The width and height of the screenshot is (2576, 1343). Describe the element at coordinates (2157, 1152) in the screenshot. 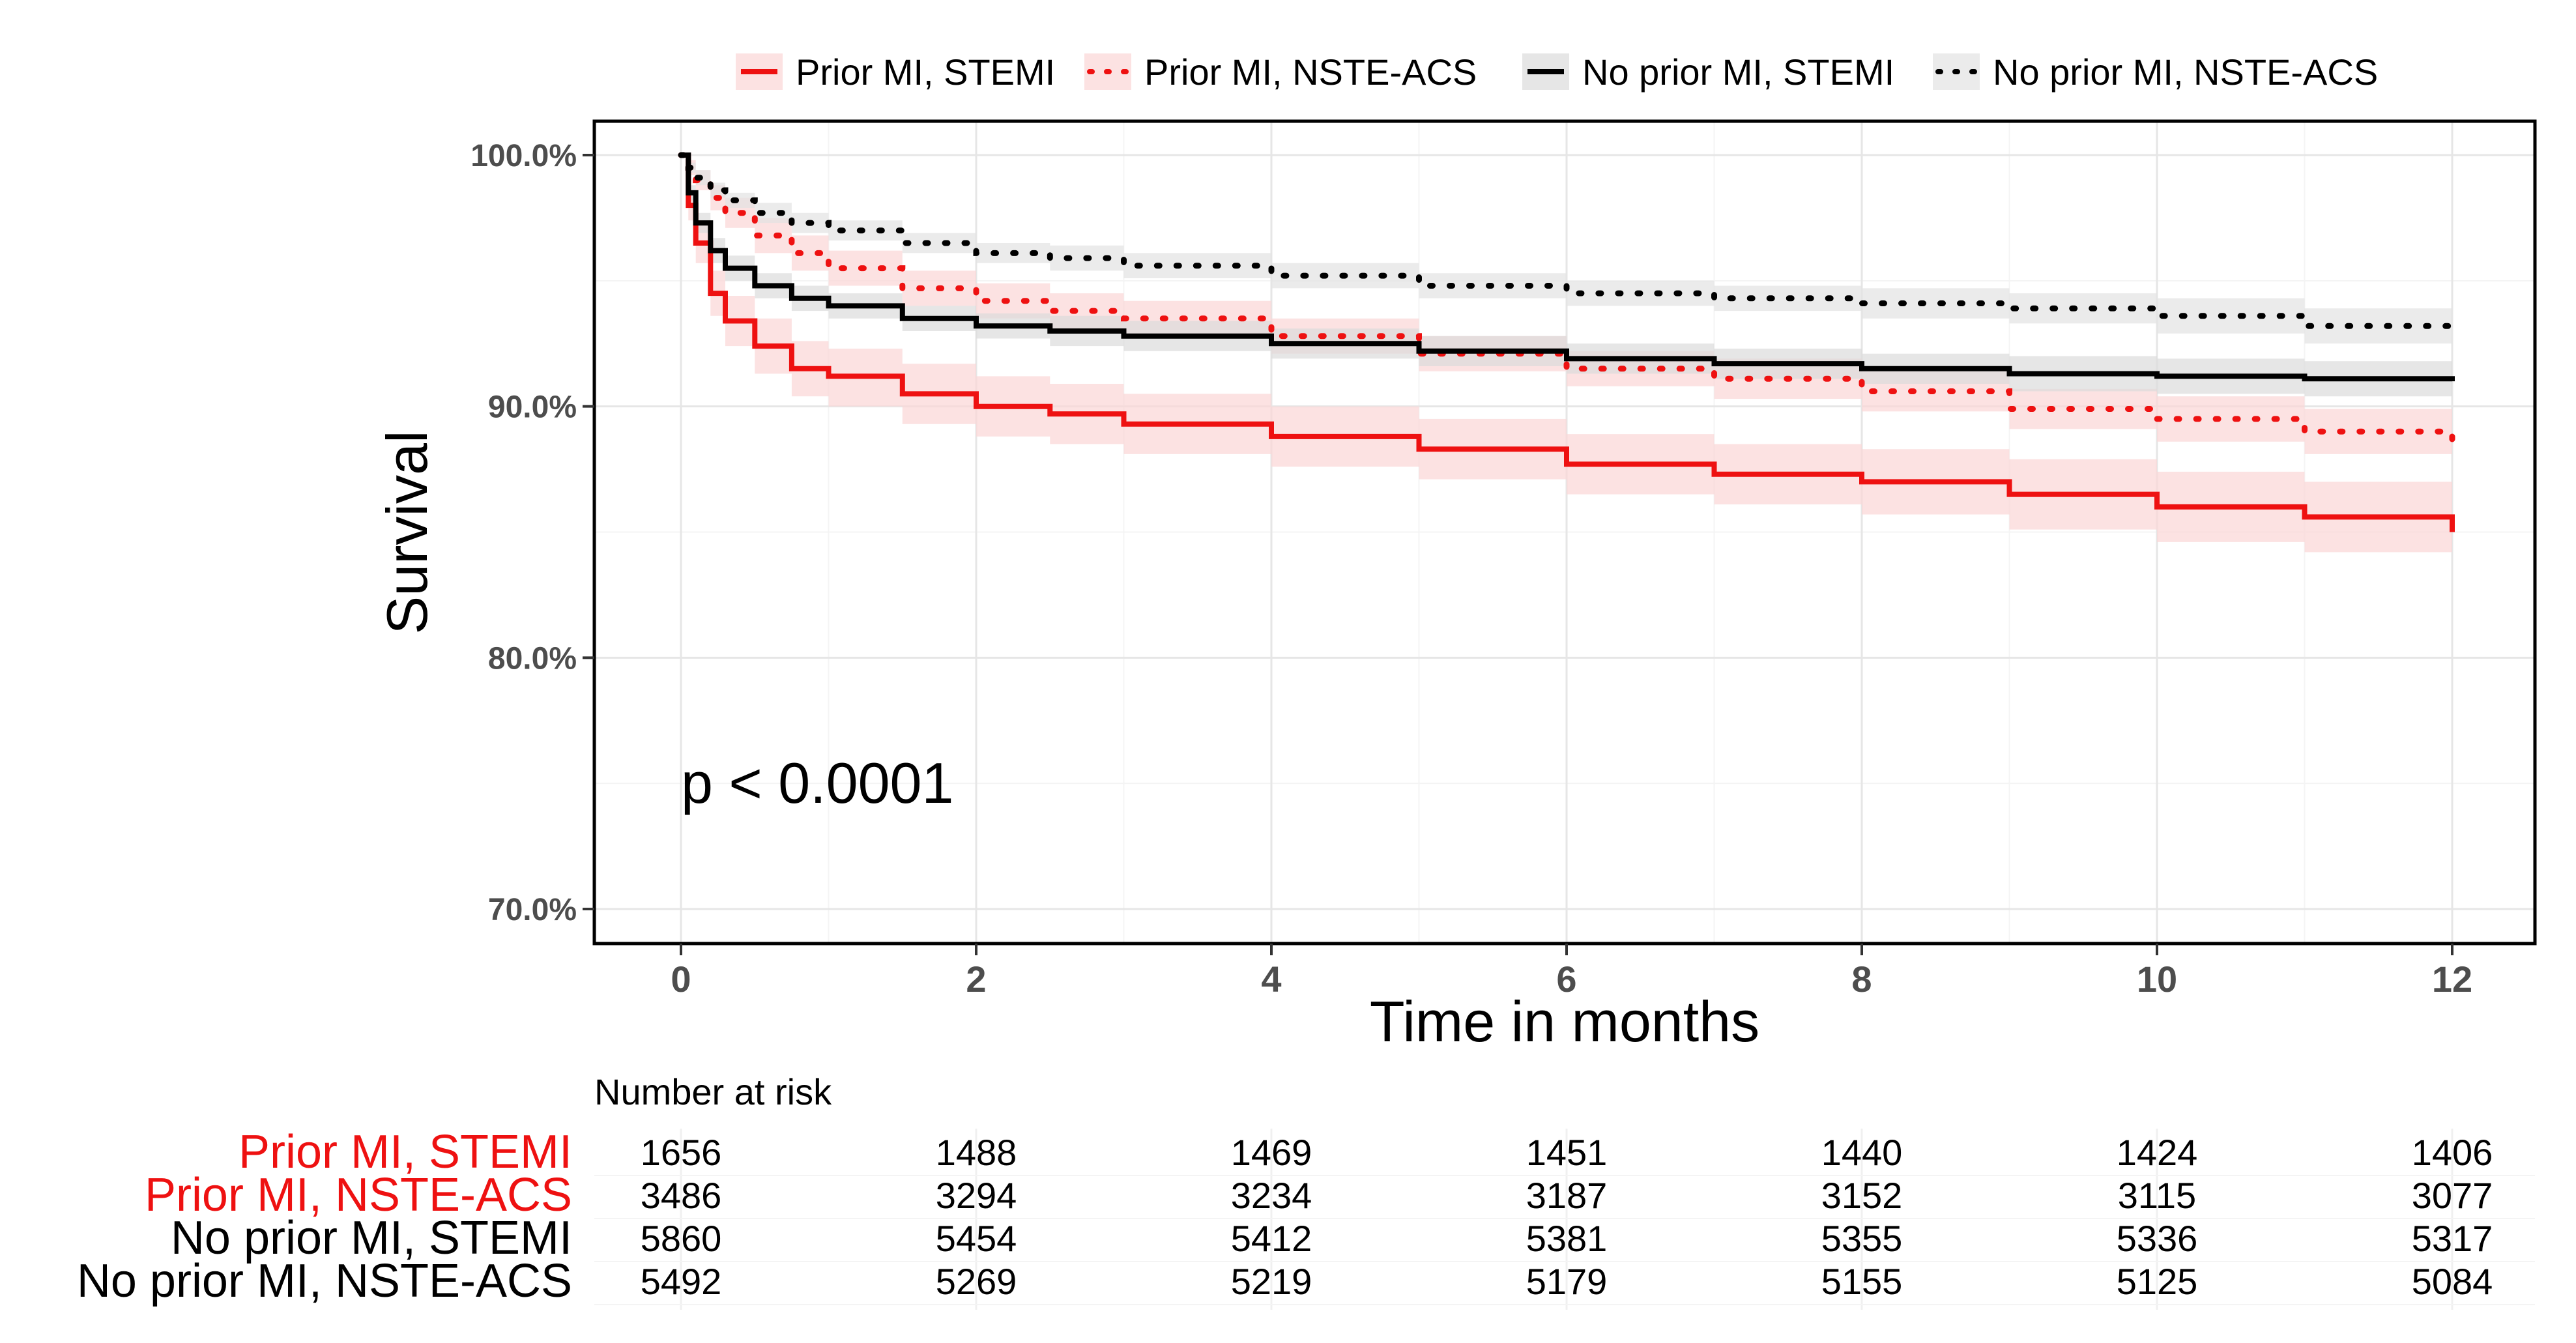

I see `risk-value: 1424` at that location.